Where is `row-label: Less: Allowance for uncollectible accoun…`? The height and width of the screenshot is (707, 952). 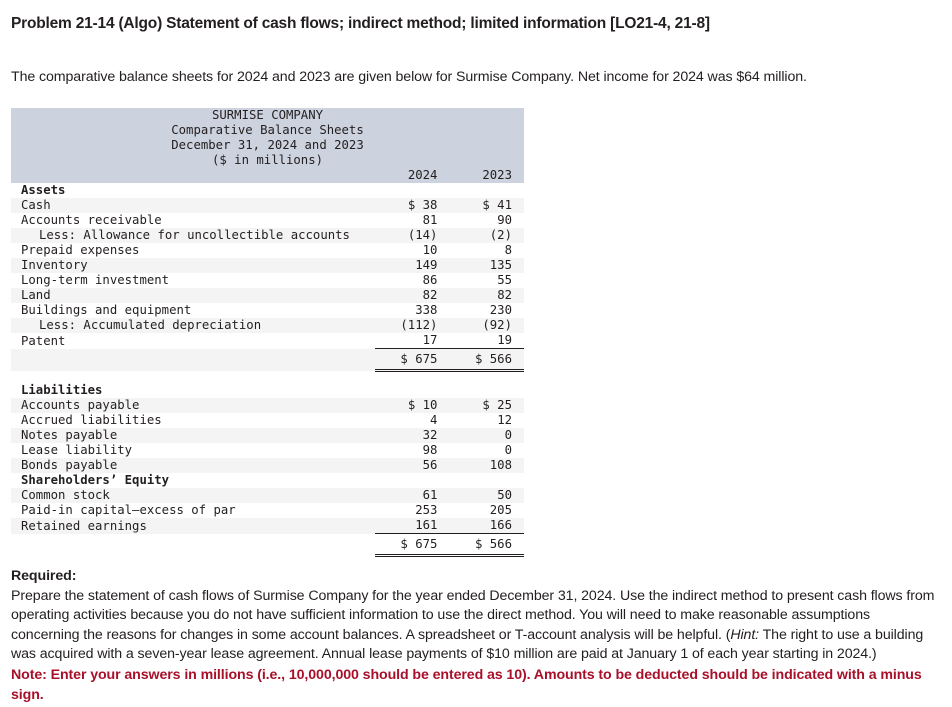 row-label: Less: Allowance for uncollectible accoun… is located at coordinates (193, 235).